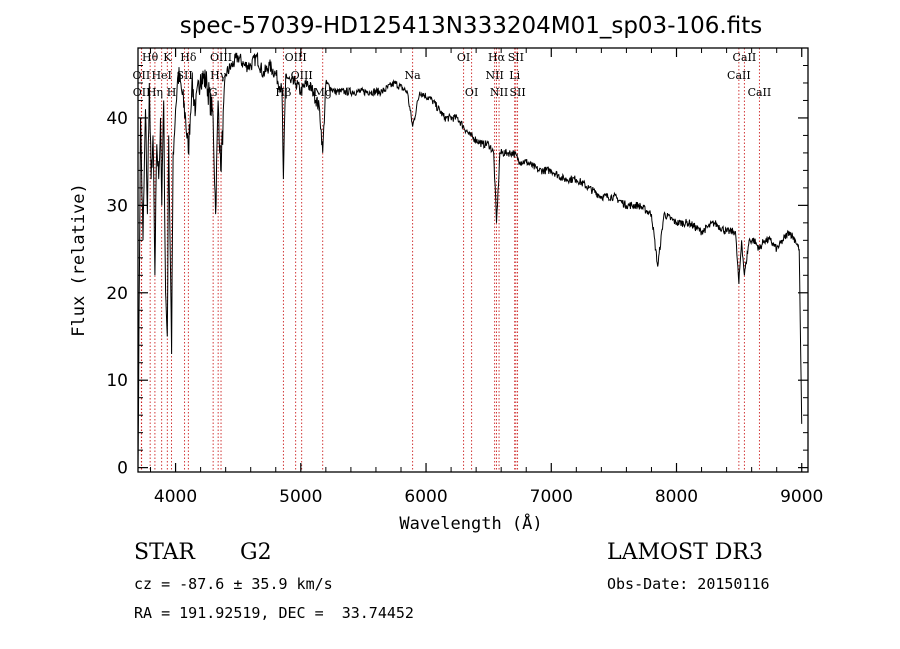  I want to click on line-label-9: OIII, so click(221, 57).